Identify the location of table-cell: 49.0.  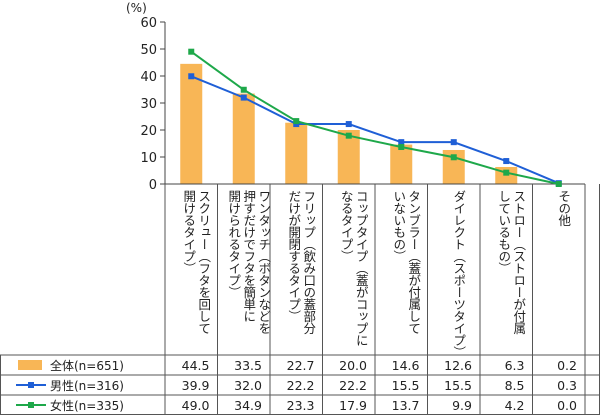
(196, 405).